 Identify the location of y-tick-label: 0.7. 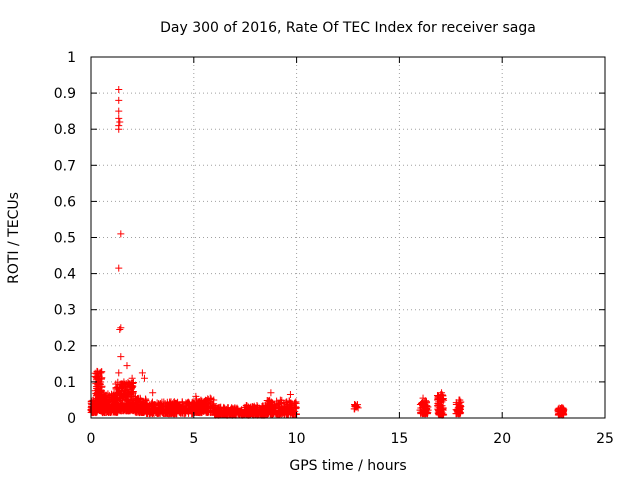
(65, 166).